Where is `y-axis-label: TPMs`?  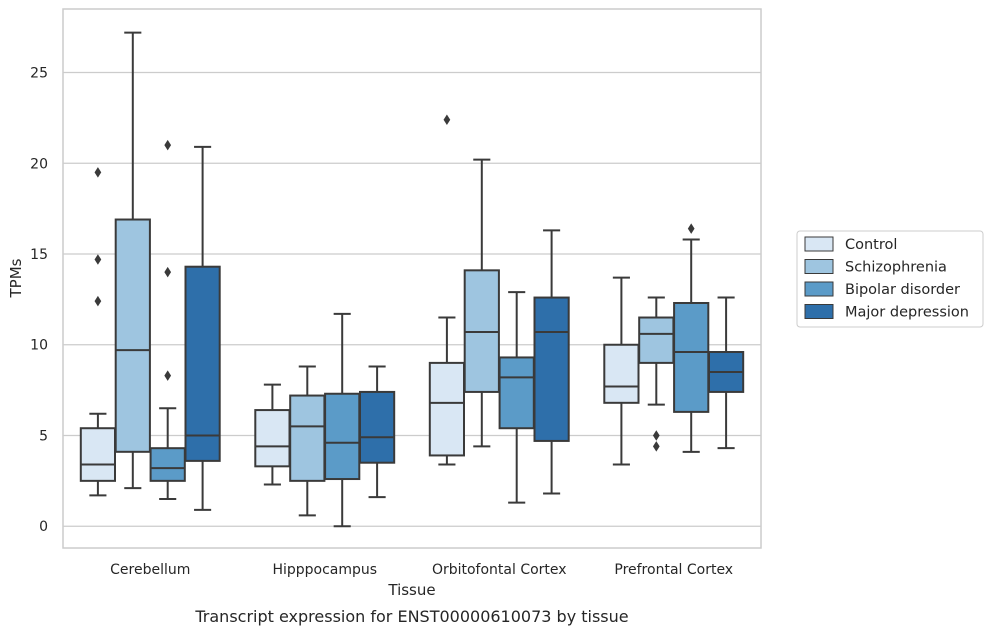 y-axis-label: TPMs is located at coordinates (16, 278).